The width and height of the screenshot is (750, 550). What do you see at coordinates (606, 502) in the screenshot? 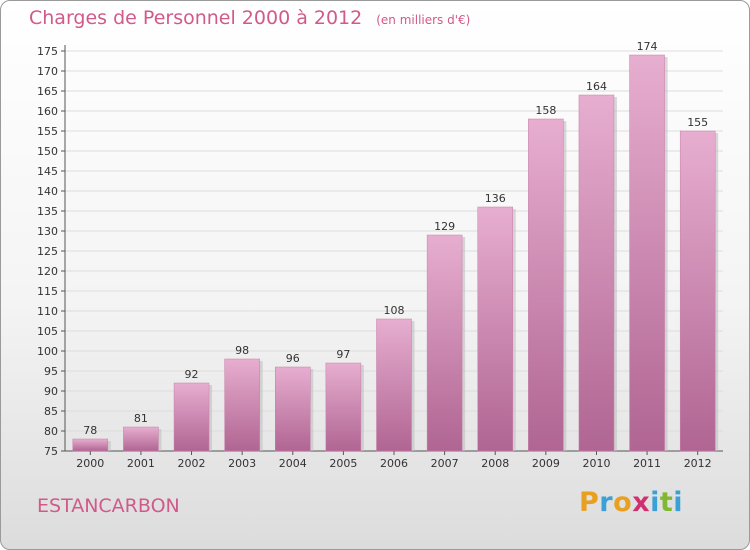
I see `logo-letter: r` at bounding box center [606, 502].